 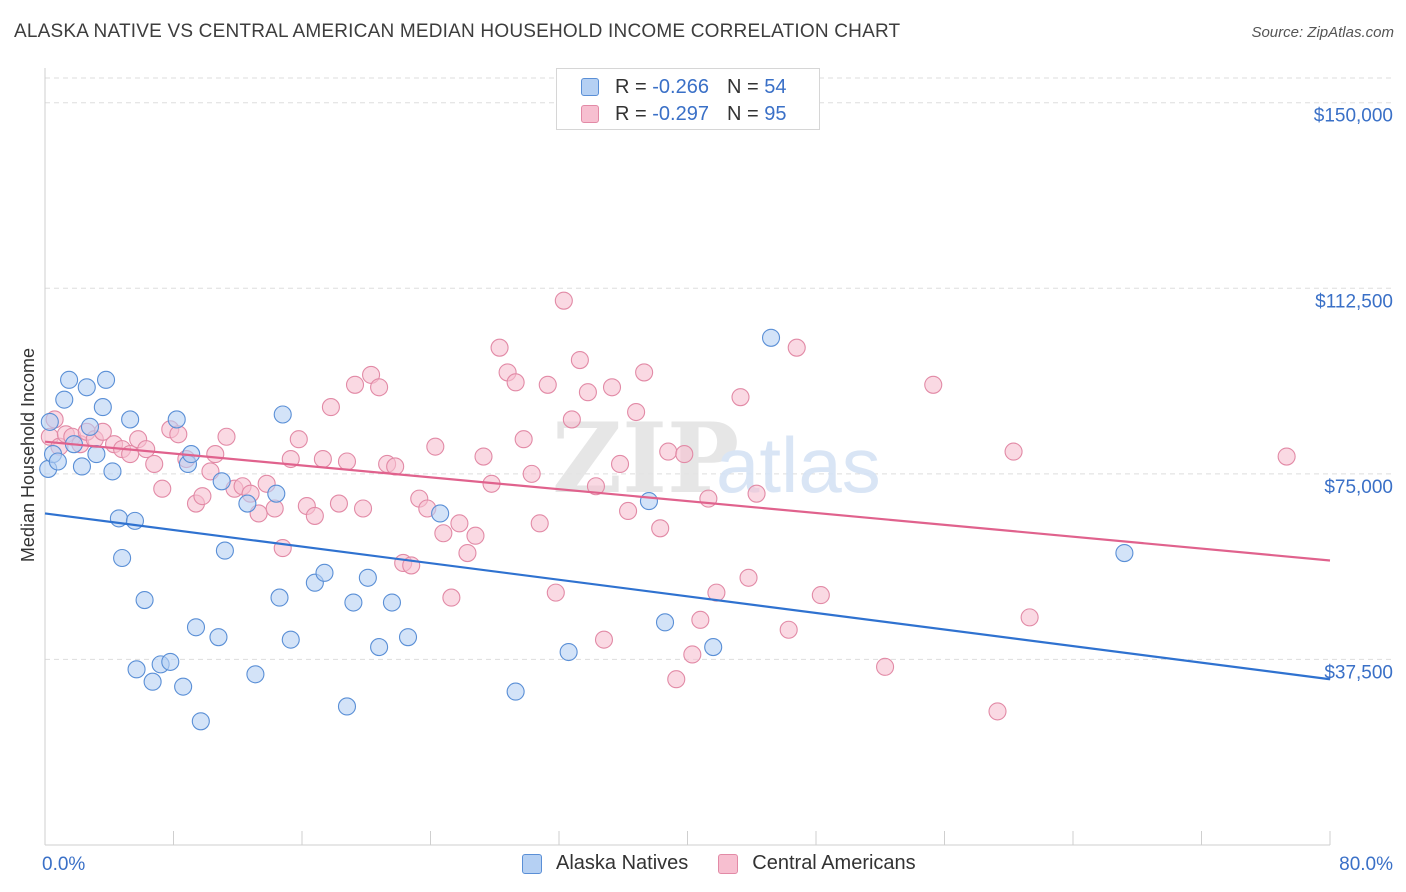 What do you see at coordinates (28, 455) in the screenshot?
I see `y-axis-label: Median Household Income` at bounding box center [28, 455].